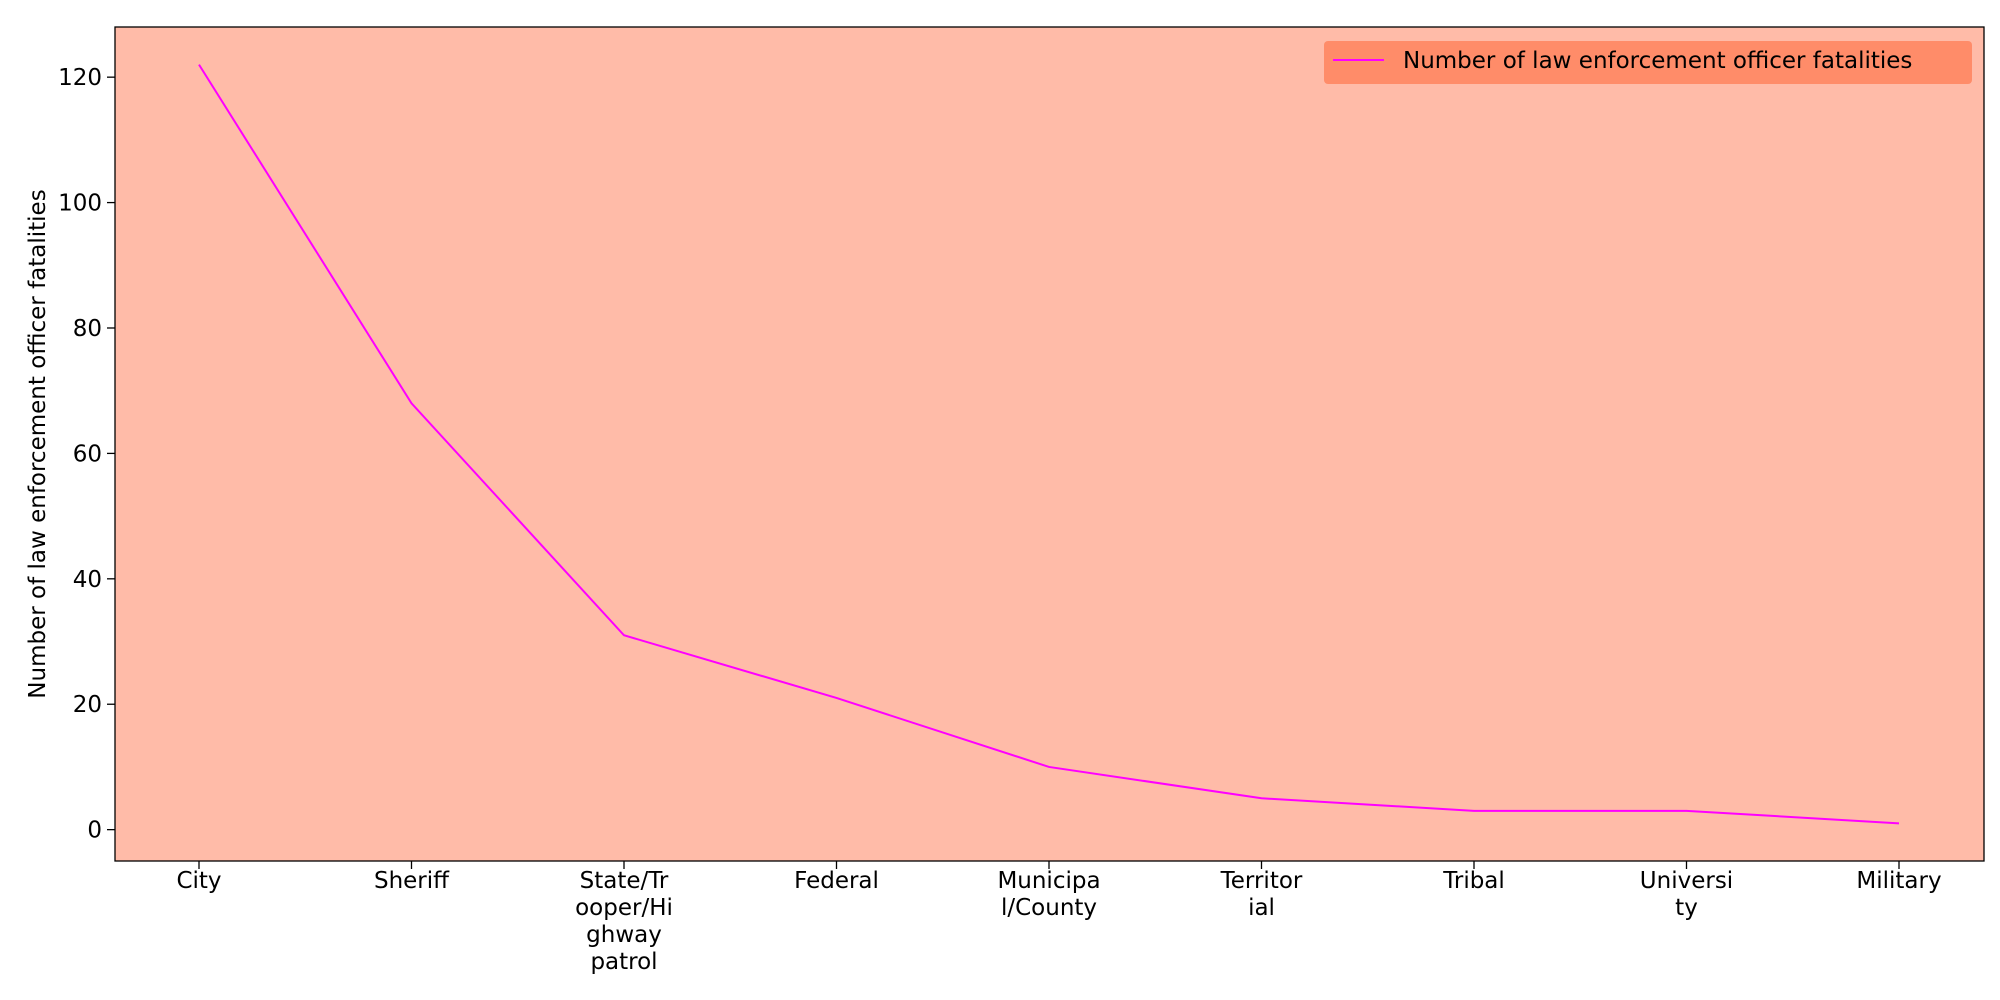 The width and height of the screenshot is (2000, 1000). What do you see at coordinates (412, 881) in the screenshot?
I see `x-tick-label: Sheriff` at bounding box center [412, 881].